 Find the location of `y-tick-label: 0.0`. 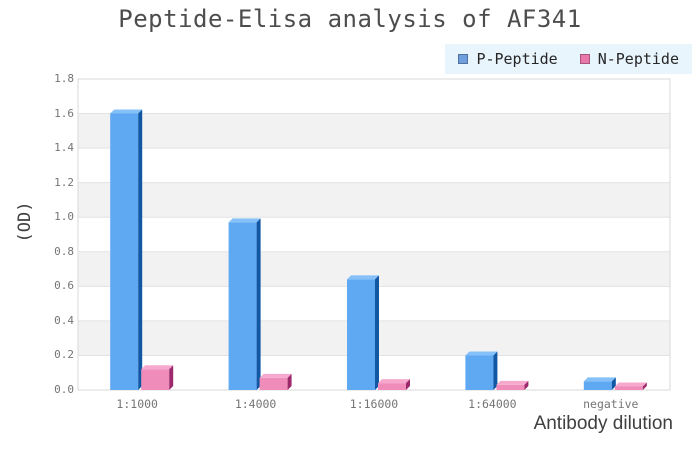

y-tick-label: 0.0 is located at coordinates (64, 389).